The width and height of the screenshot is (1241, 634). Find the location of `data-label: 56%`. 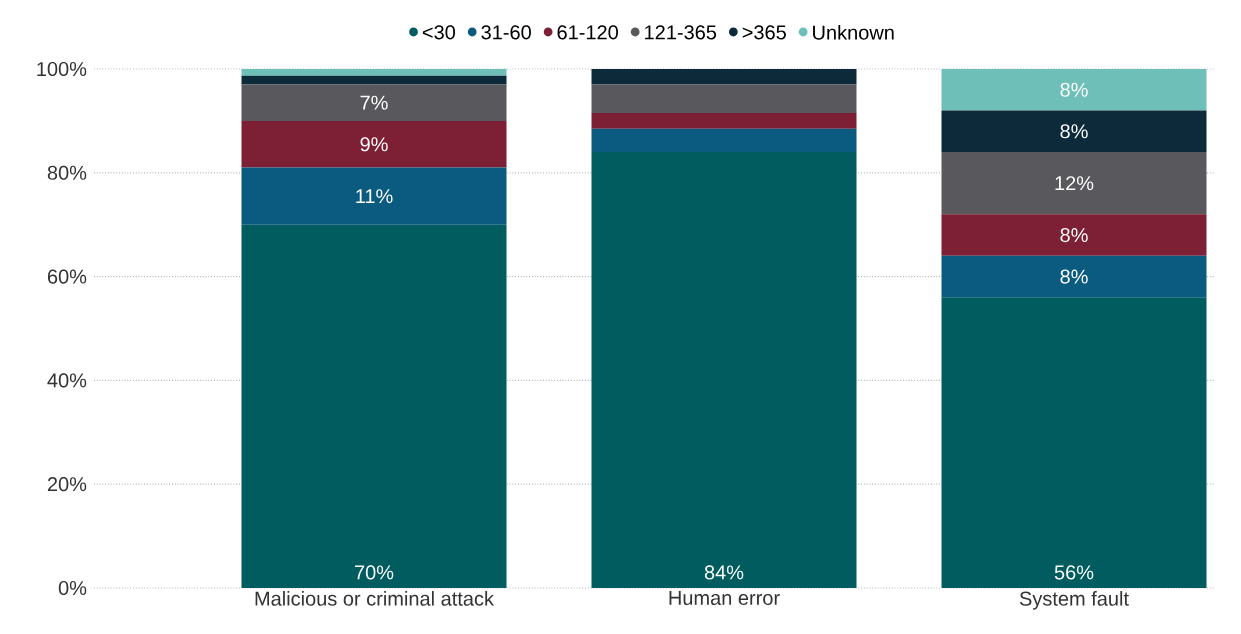

data-label: 56% is located at coordinates (1074, 572).